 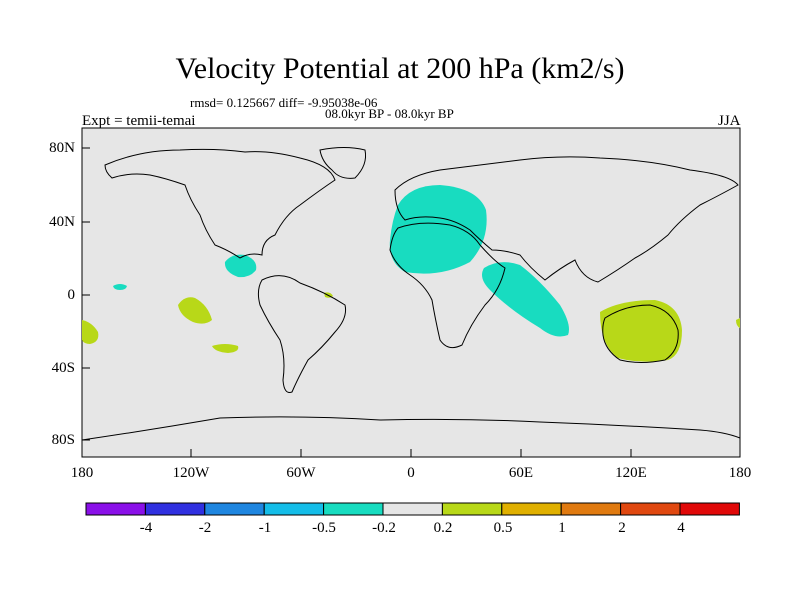 What do you see at coordinates (195, 310) in the screenshot?
I see `anomaly-east-pacific` at bounding box center [195, 310].